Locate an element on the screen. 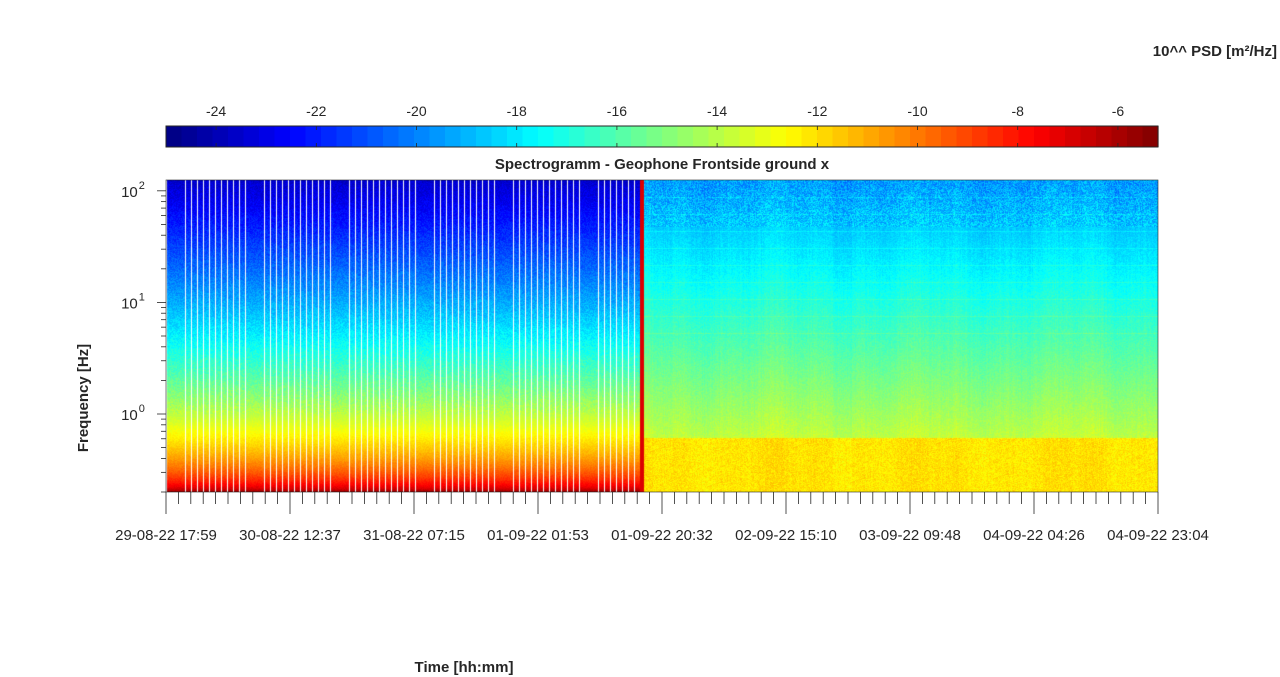  colorbar-tick-label: -6 is located at coordinates (1118, 111).